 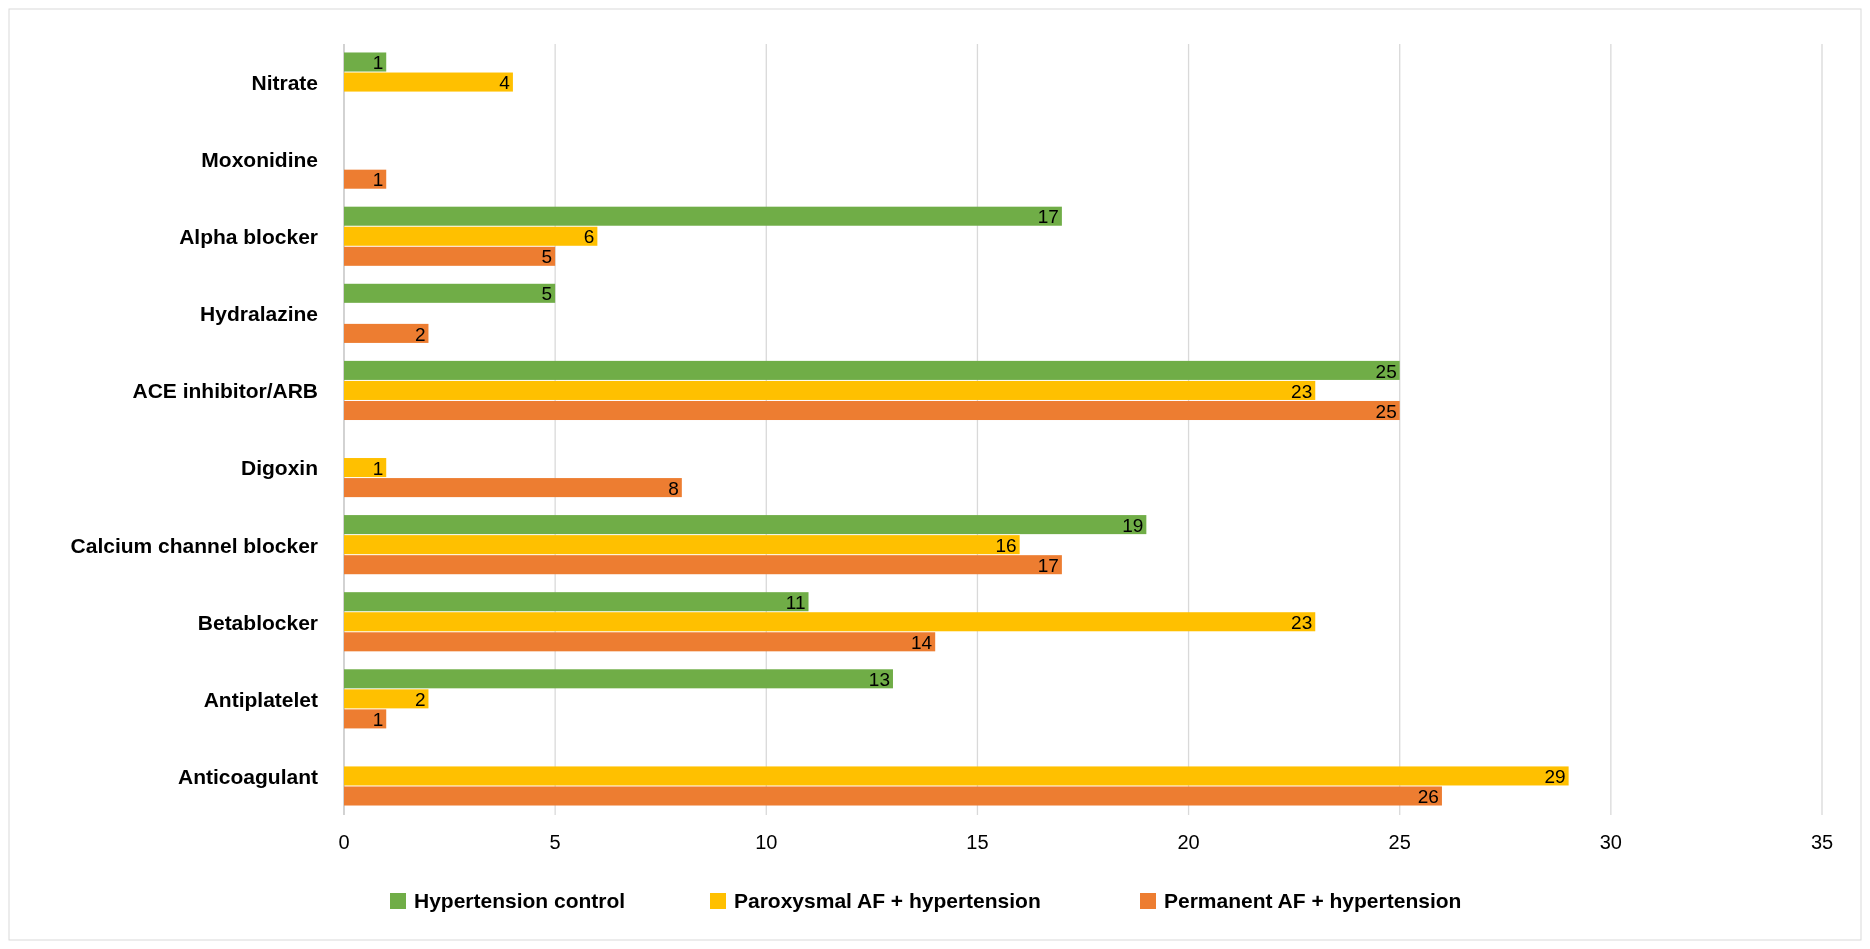 I want to click on data-label: 11, so click(x=795, y=602).